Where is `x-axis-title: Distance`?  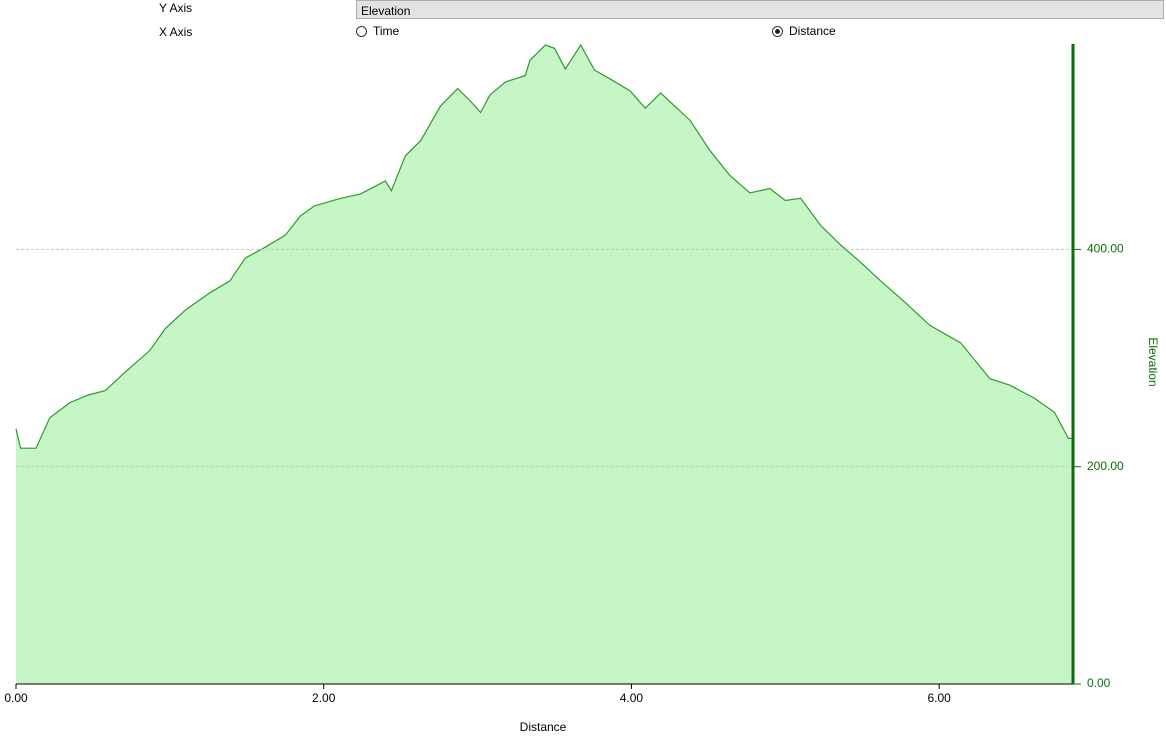
x-axis-title: Distance is located at coordinates (543, 727).